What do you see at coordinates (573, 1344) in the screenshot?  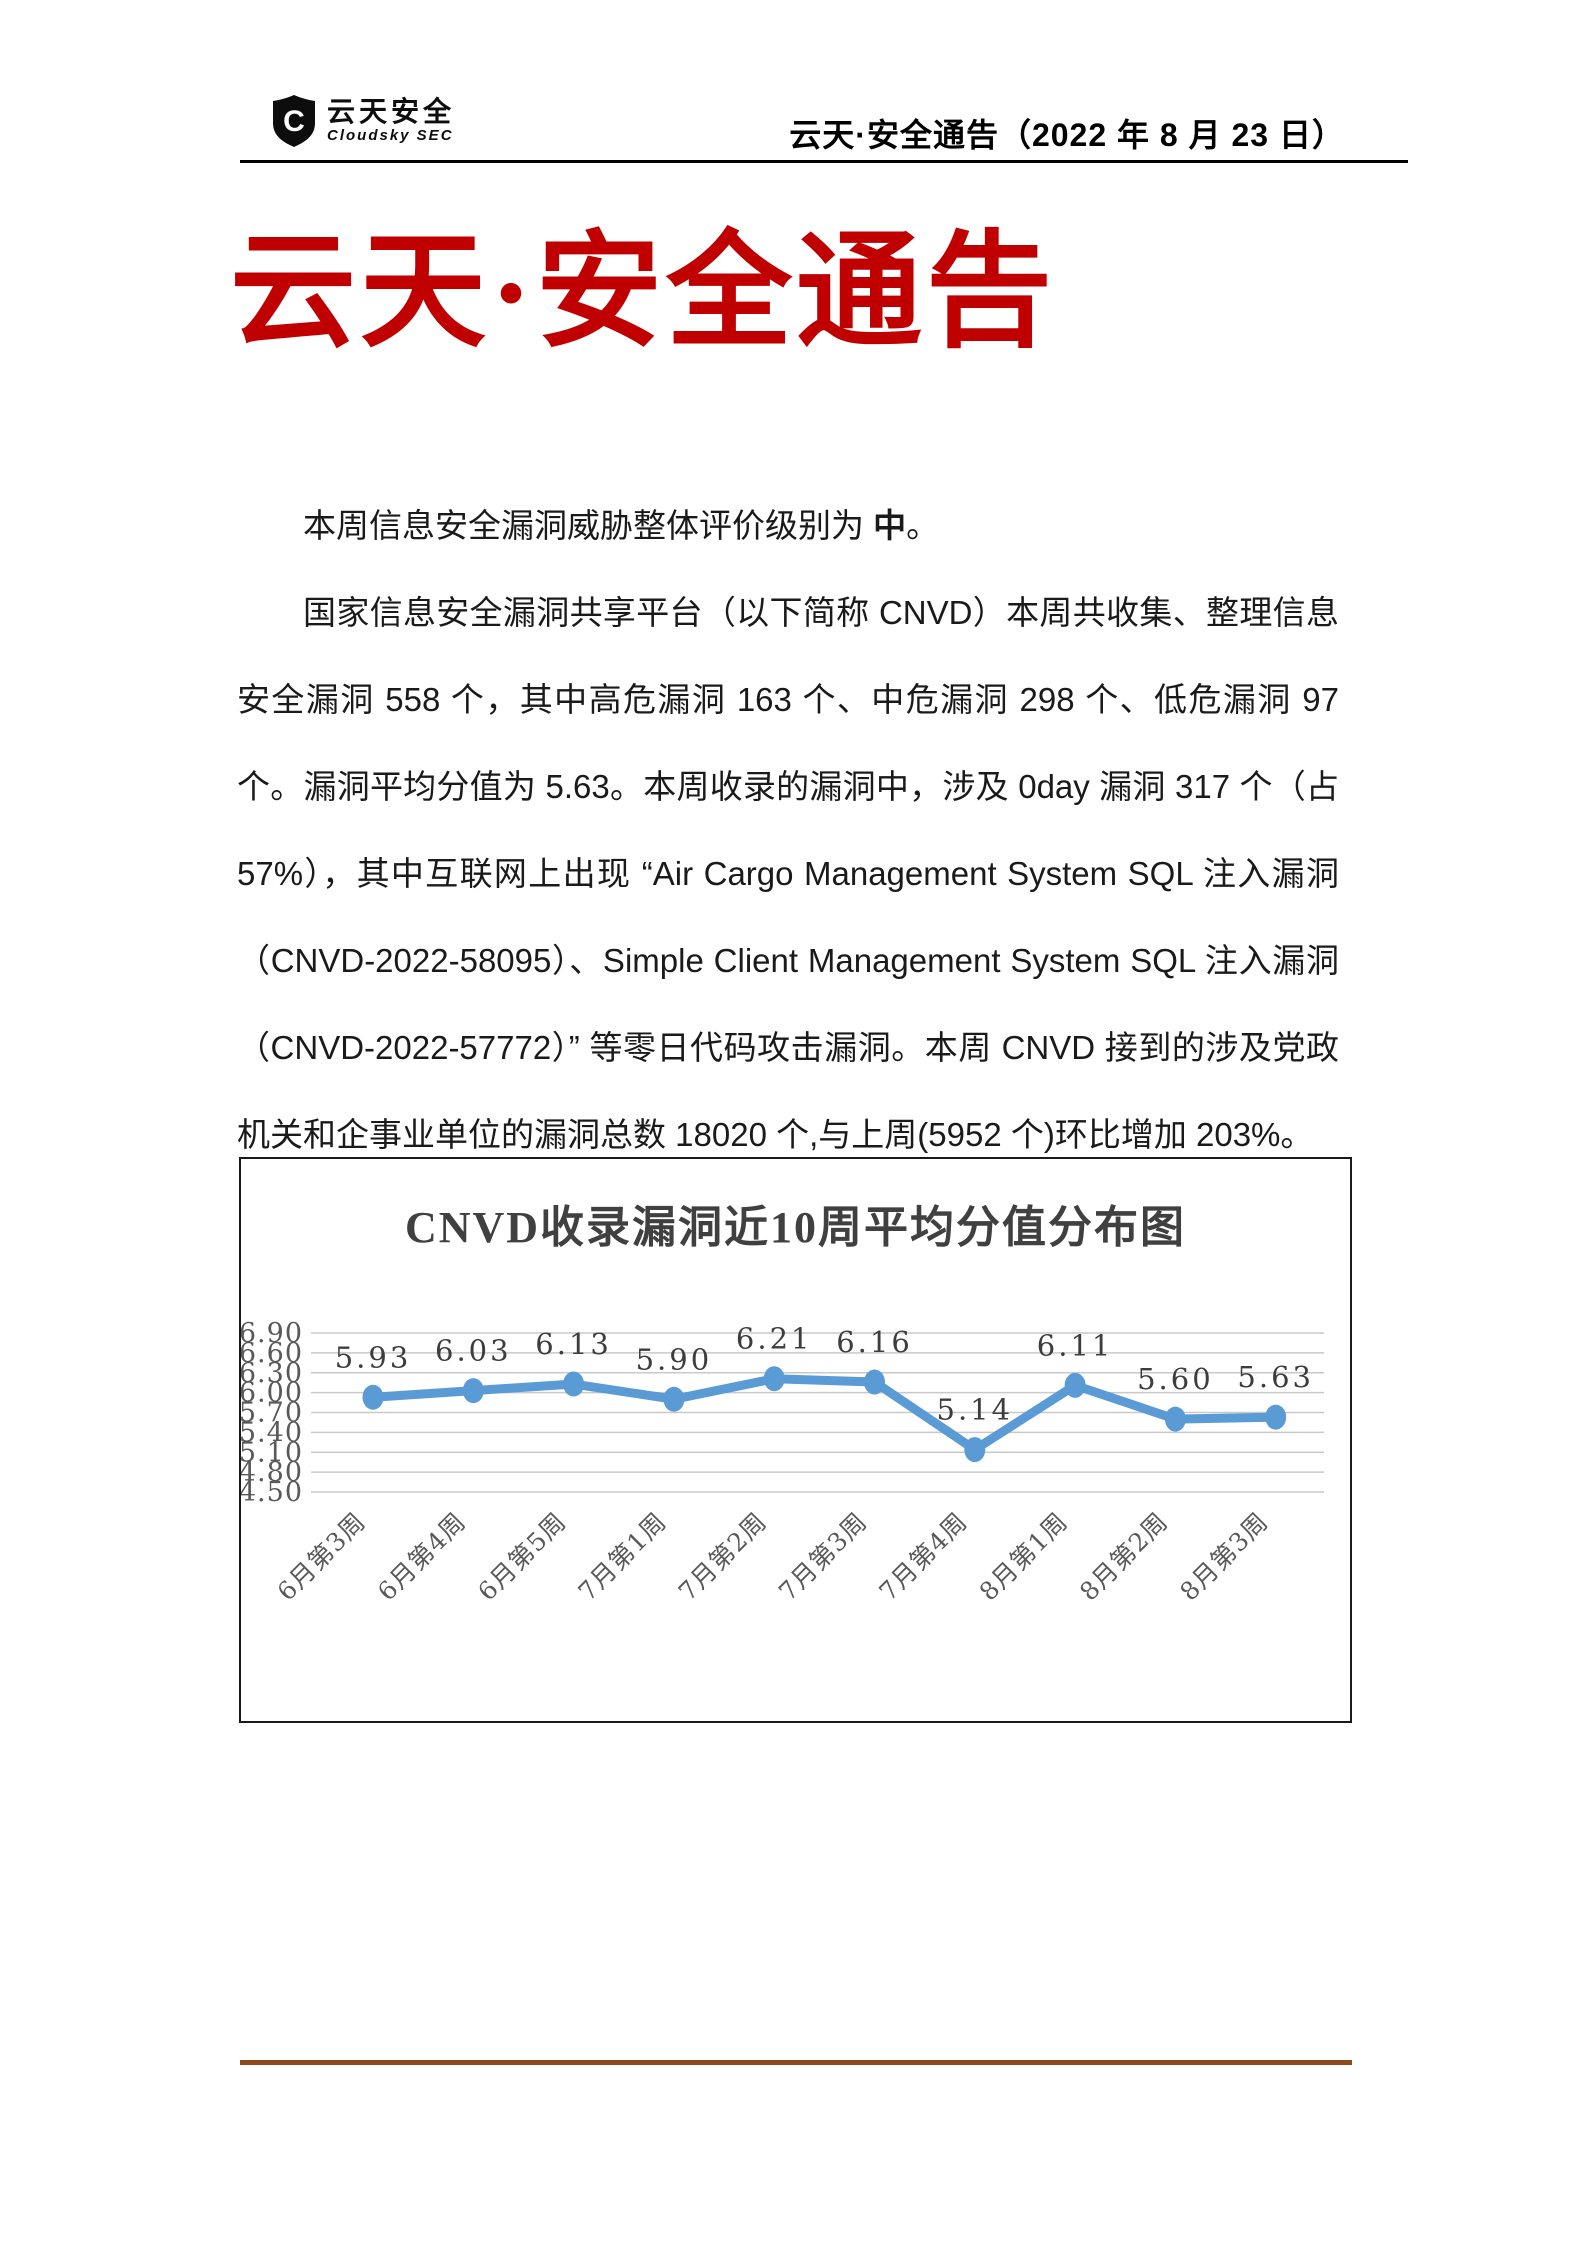 I see `data-point-label: 6.13` at bounding box center [573, 1344].